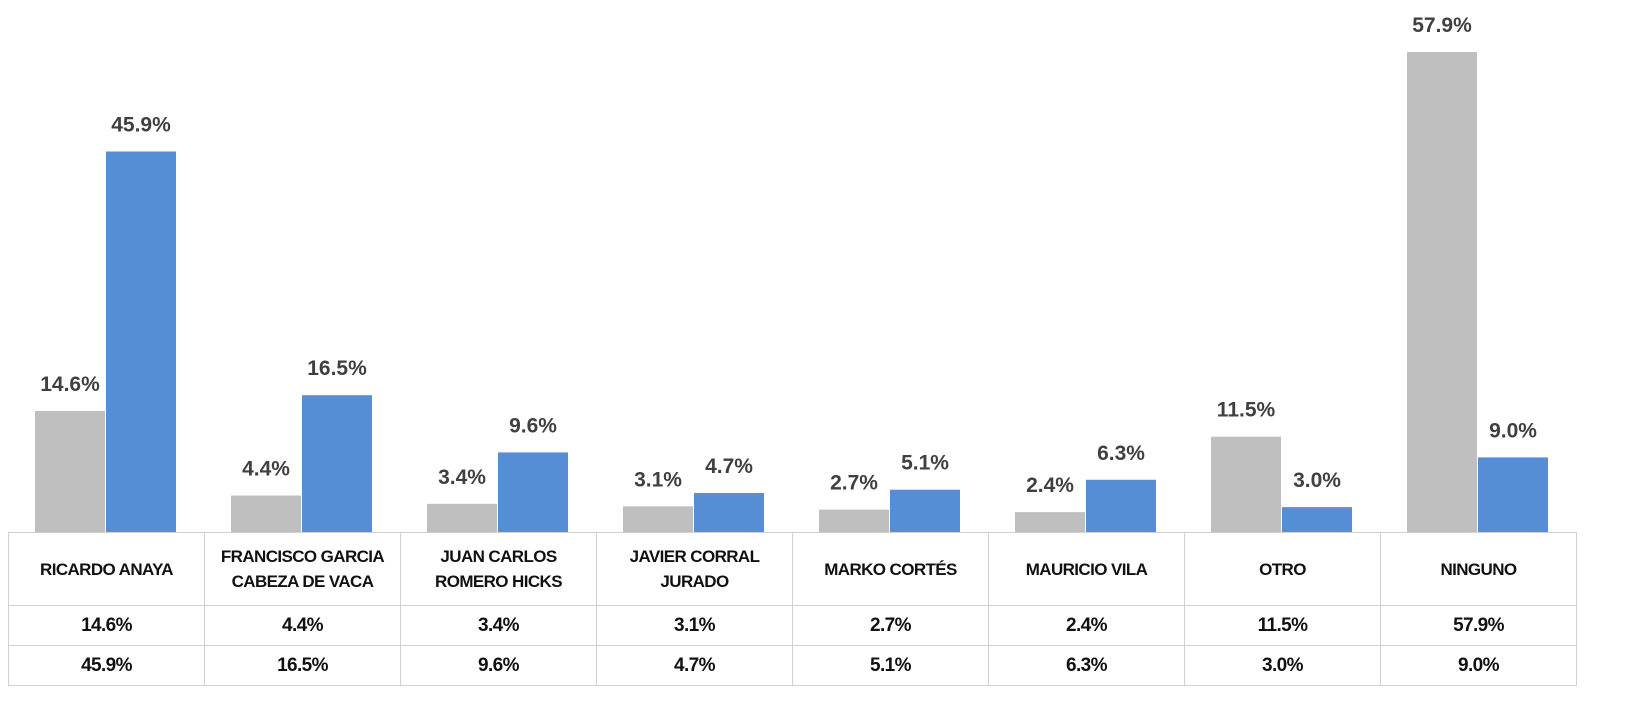  Describe the element at coordinates (1282, 625) in the screenshot. I see `table-value: 11.5%` at that location.